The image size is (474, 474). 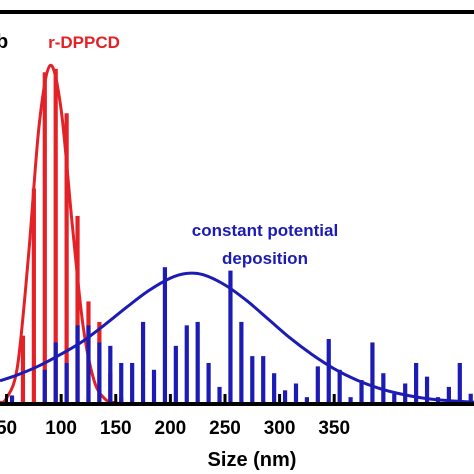 What do you see at coordinates (175, 416) in the screenshot?
I see `x-ticks: 50 100 150 200 250 300 350` at bounding box center [175, 416].